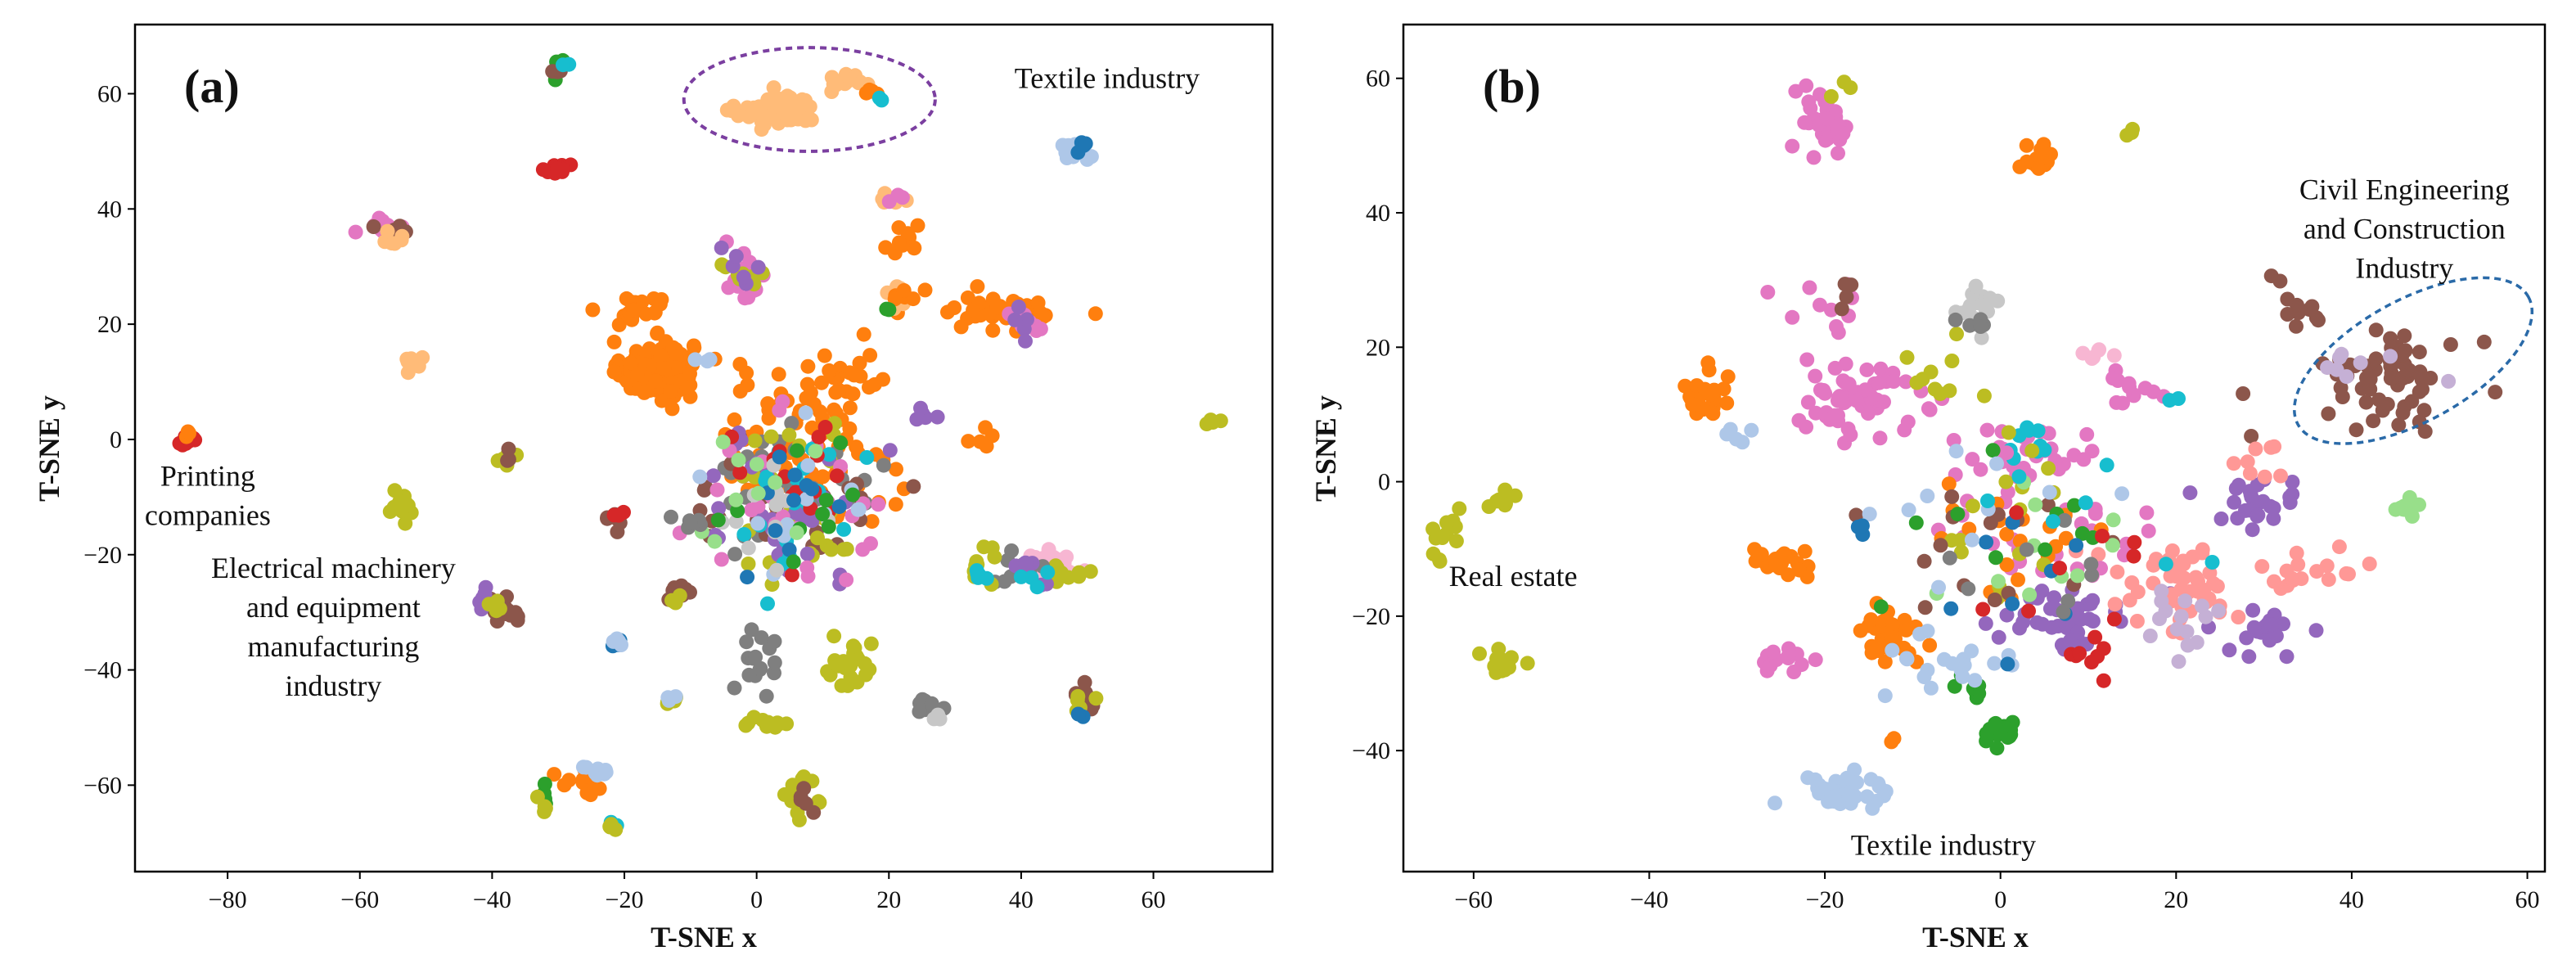 The image size is (2576, 978). I want to click on x-axis-label-a: T-SNE x, so click(704, 937).